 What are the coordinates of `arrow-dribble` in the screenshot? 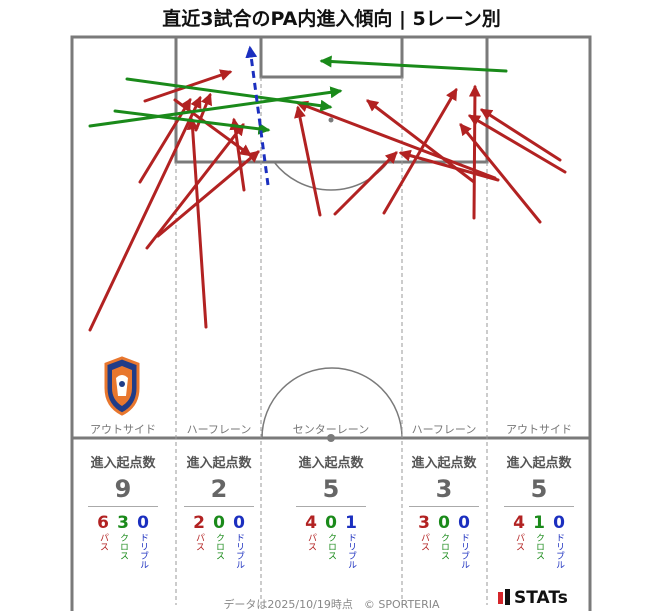 It's located at (257, 115).